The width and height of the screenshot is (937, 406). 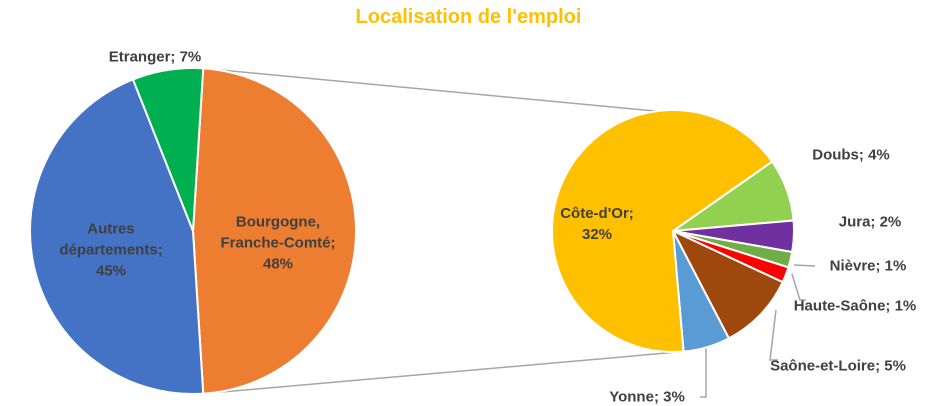 I want to click on data-label: Bourgogne, Franche-Comté; 48%, so click(x=278, y=243).